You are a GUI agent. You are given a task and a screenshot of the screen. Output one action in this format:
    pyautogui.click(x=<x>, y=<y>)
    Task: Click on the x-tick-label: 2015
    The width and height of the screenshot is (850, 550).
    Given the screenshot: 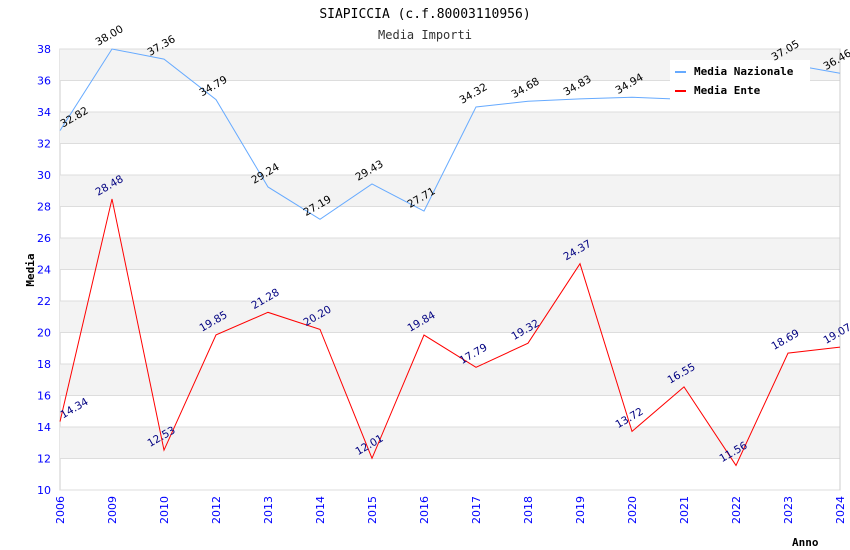 What is the action you would take?
    pyautogui.click(x=372, y=510)
    